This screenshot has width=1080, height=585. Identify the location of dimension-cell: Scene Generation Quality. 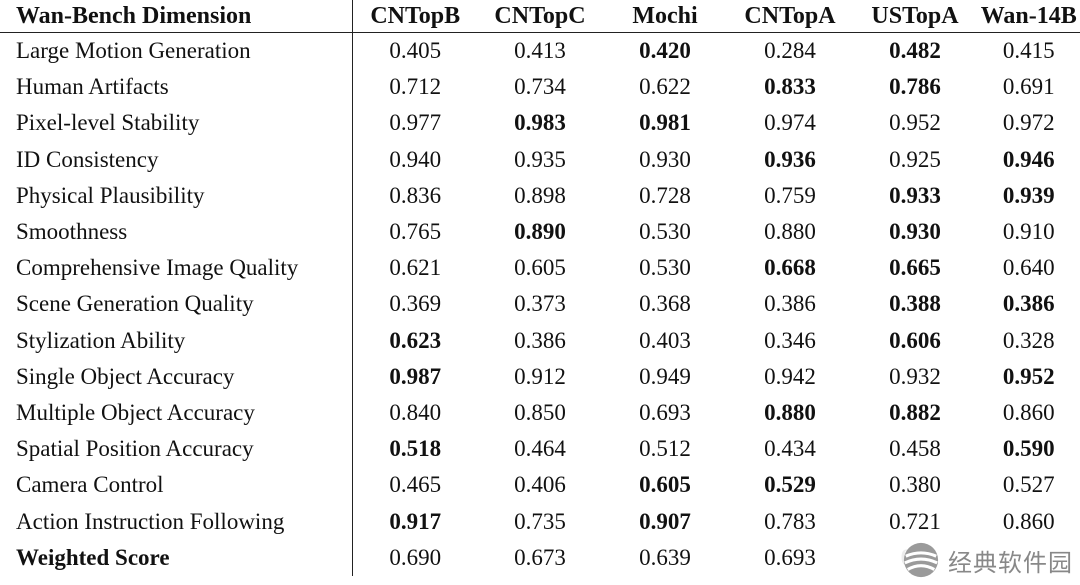
(176, 304).